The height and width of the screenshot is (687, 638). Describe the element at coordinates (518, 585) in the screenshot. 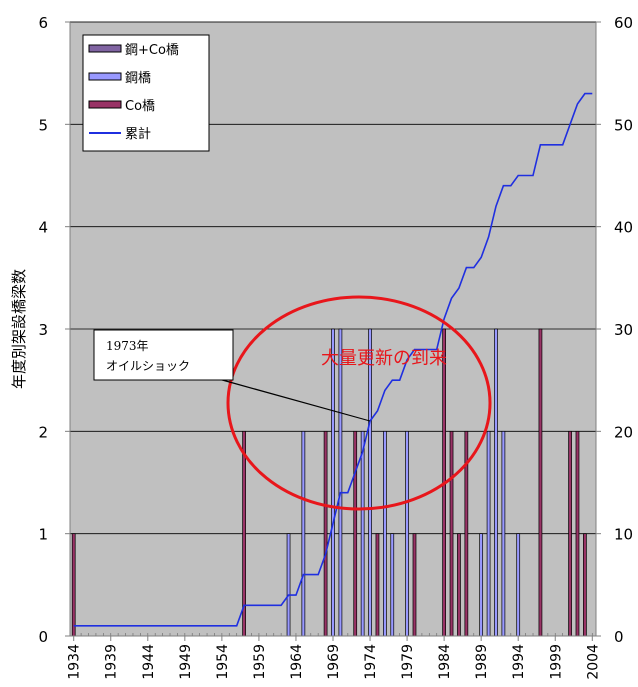

I see `bar-steel-1994` at that location.